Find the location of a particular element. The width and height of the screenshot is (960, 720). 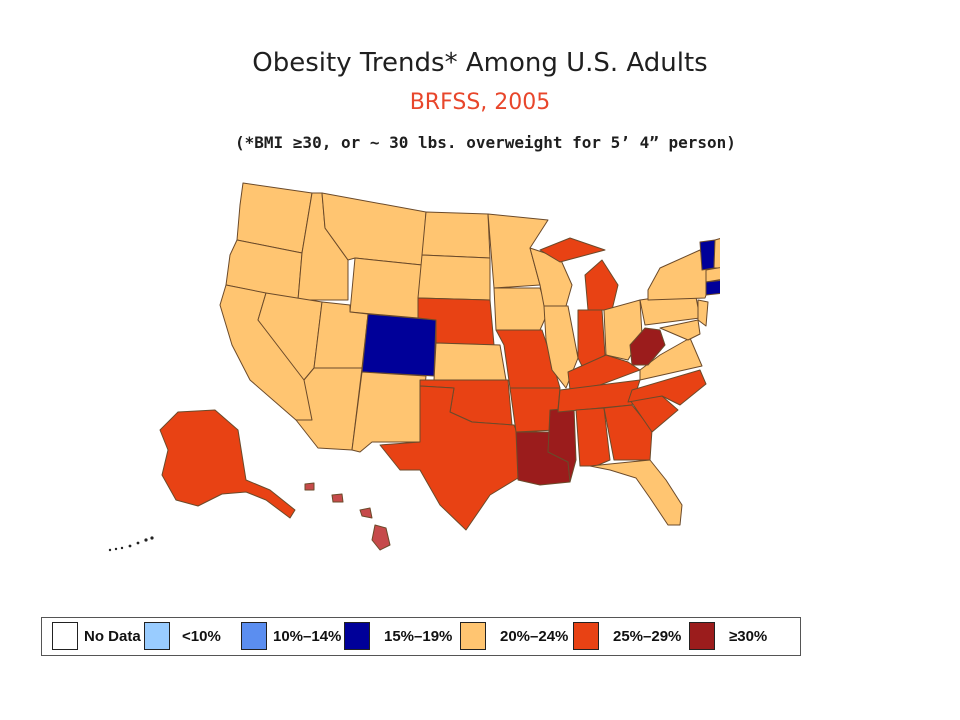

state-michigan is located at coordinates (601, 285).